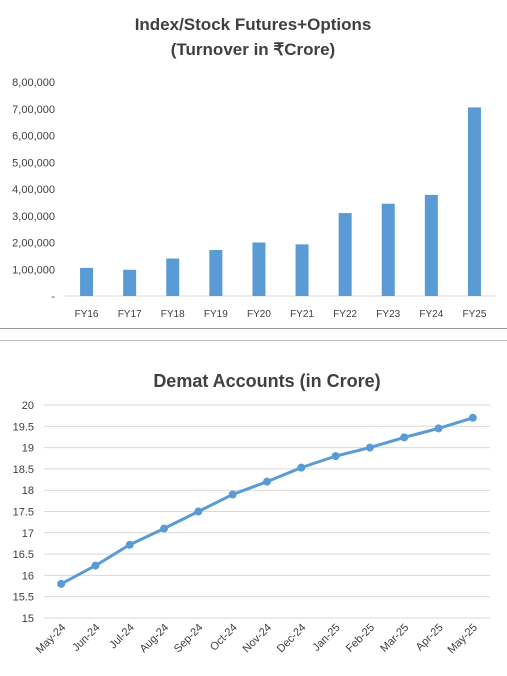  Describe the element at coordinates (302, 314) in the screenshot. I see `bar-x-tick-label: FY21` at that location.